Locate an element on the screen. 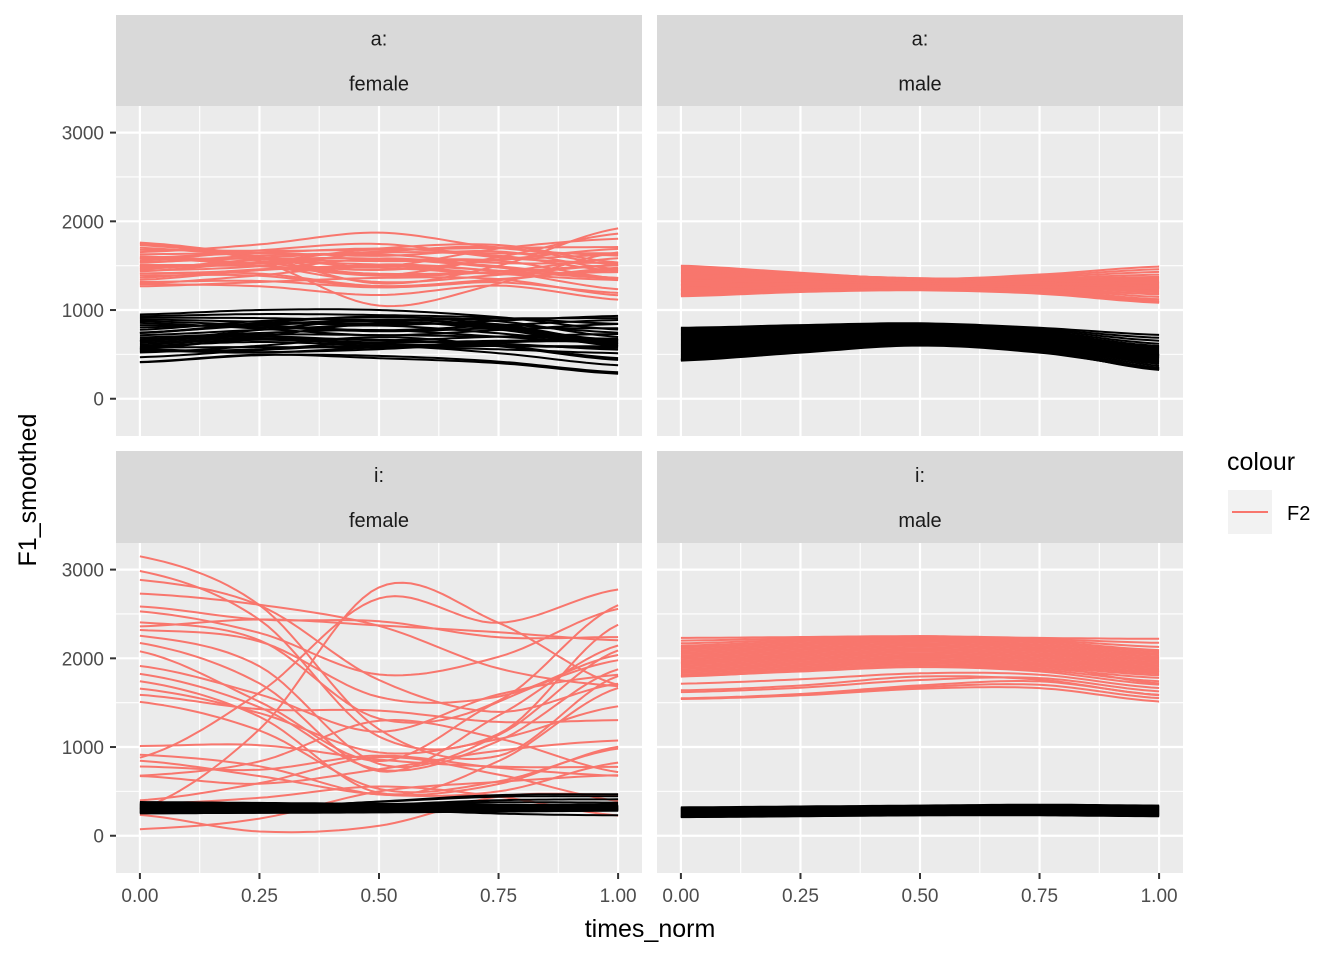 The height and width of the screenshot is (960, 1344). legend: colour F2 is located at coordinates (1268, 491).